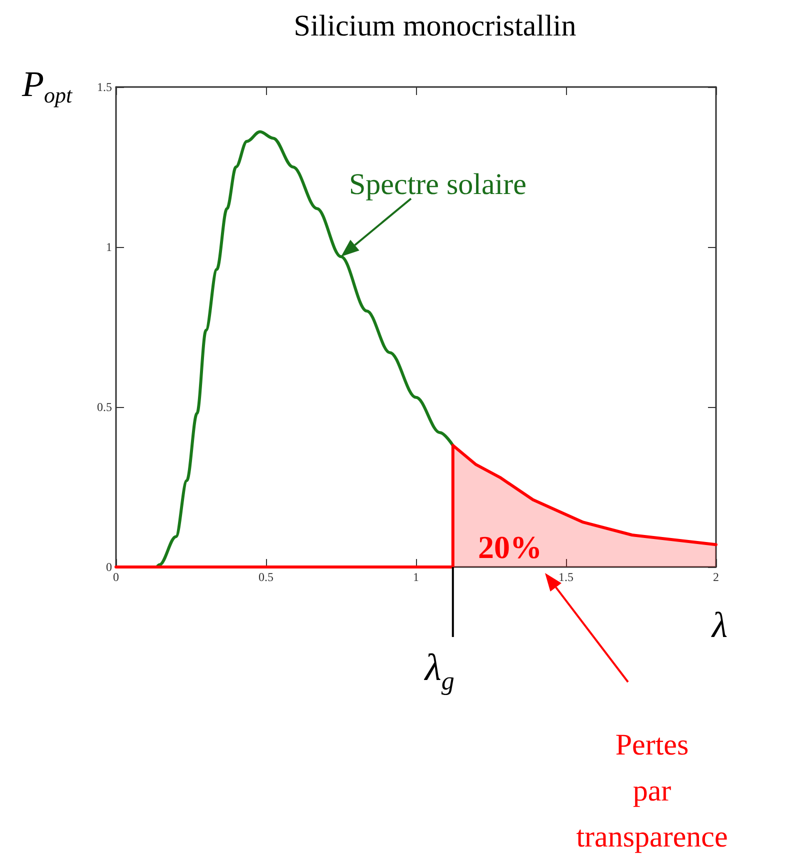 The height and width of the screenshot is (860, 785). What do you see at coordinates (719, 625) in the screenshot?
I see `x-axis-title: λ` at bounding box center [719, 625].